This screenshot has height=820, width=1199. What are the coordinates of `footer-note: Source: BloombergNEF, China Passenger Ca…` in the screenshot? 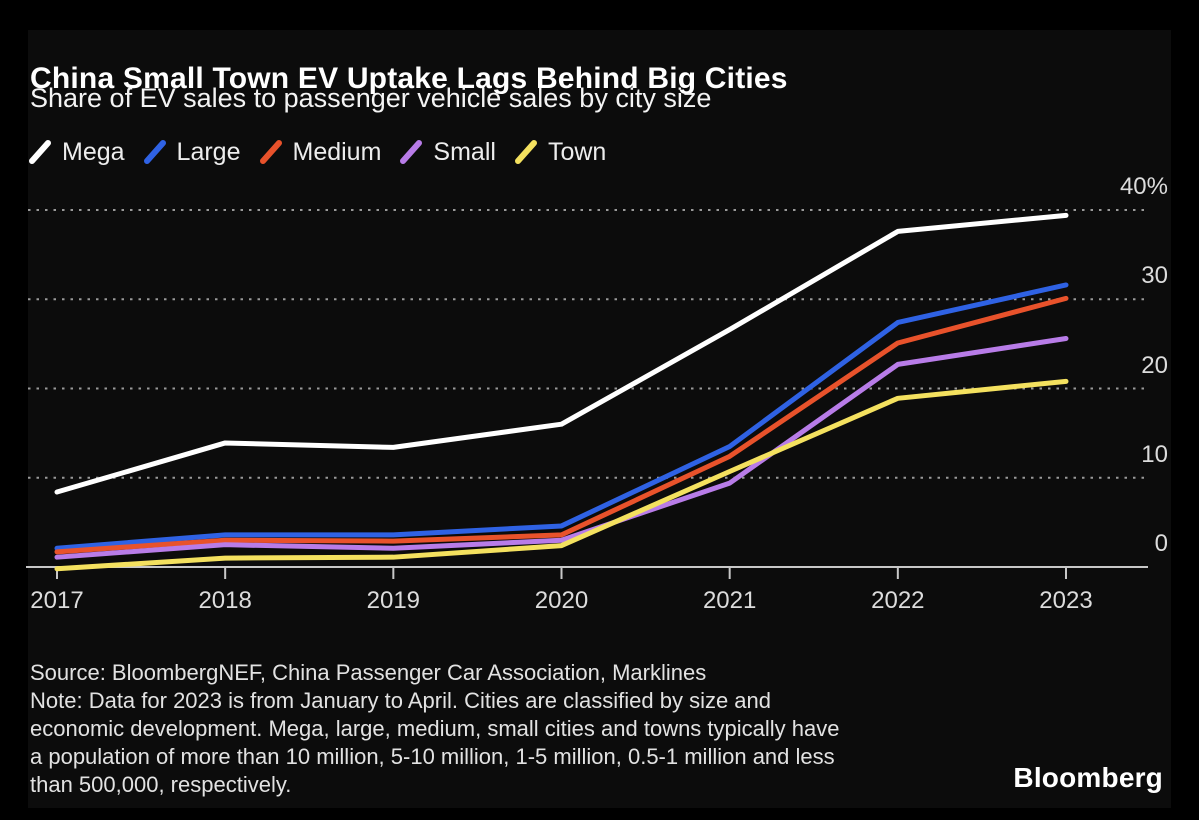 It's located at (435, 729).